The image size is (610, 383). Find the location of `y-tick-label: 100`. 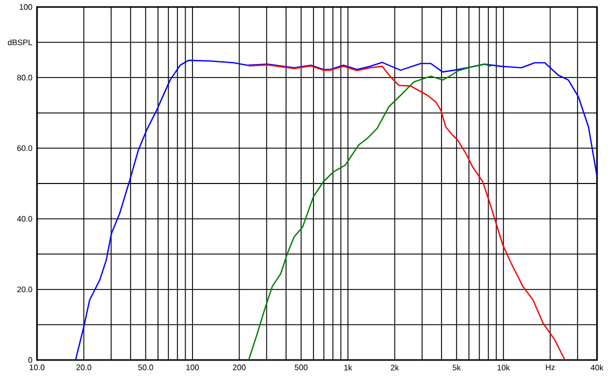

y-tick-label: 100 is located at coordinates (26, 7).